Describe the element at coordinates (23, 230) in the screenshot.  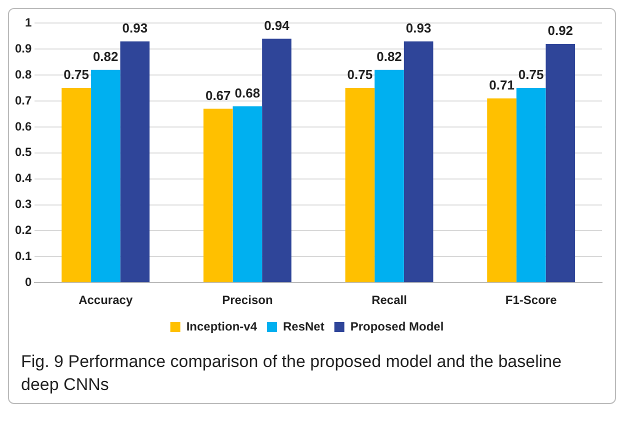
I see `y-tick-label: 0.2` at that location.